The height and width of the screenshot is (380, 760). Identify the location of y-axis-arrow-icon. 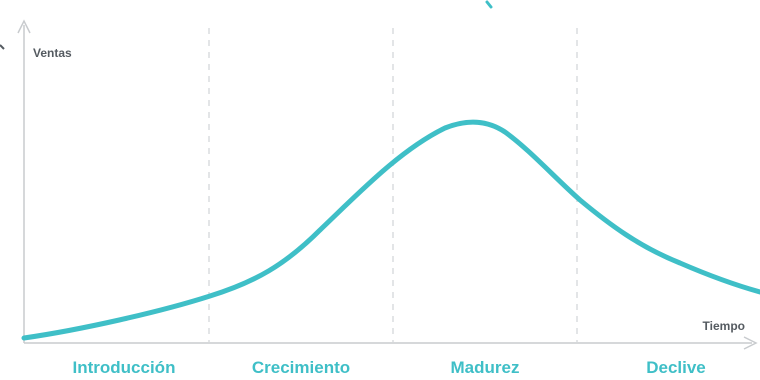
(24, 26).